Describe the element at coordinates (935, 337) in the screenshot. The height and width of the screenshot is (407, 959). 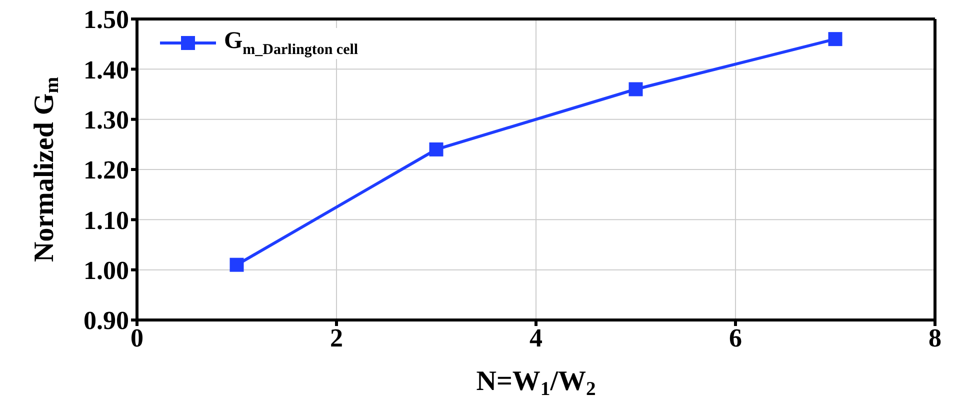
I see `x-tick-label: 8` at that location.